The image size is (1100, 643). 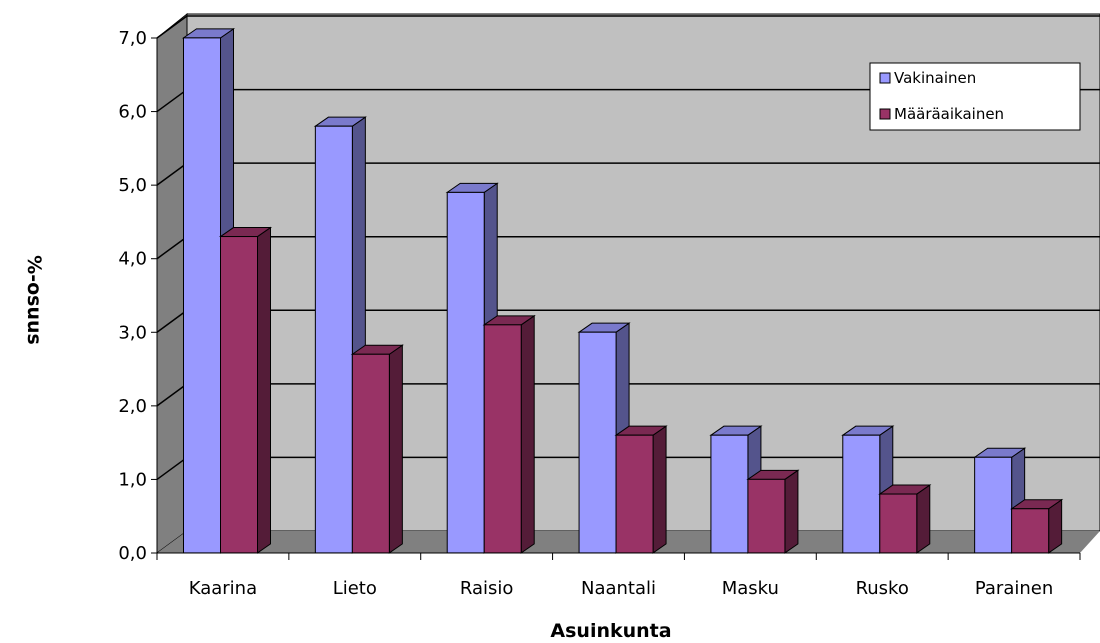 I want to click on x-tick-label-masku: Masku, so click(x=750, y=588).